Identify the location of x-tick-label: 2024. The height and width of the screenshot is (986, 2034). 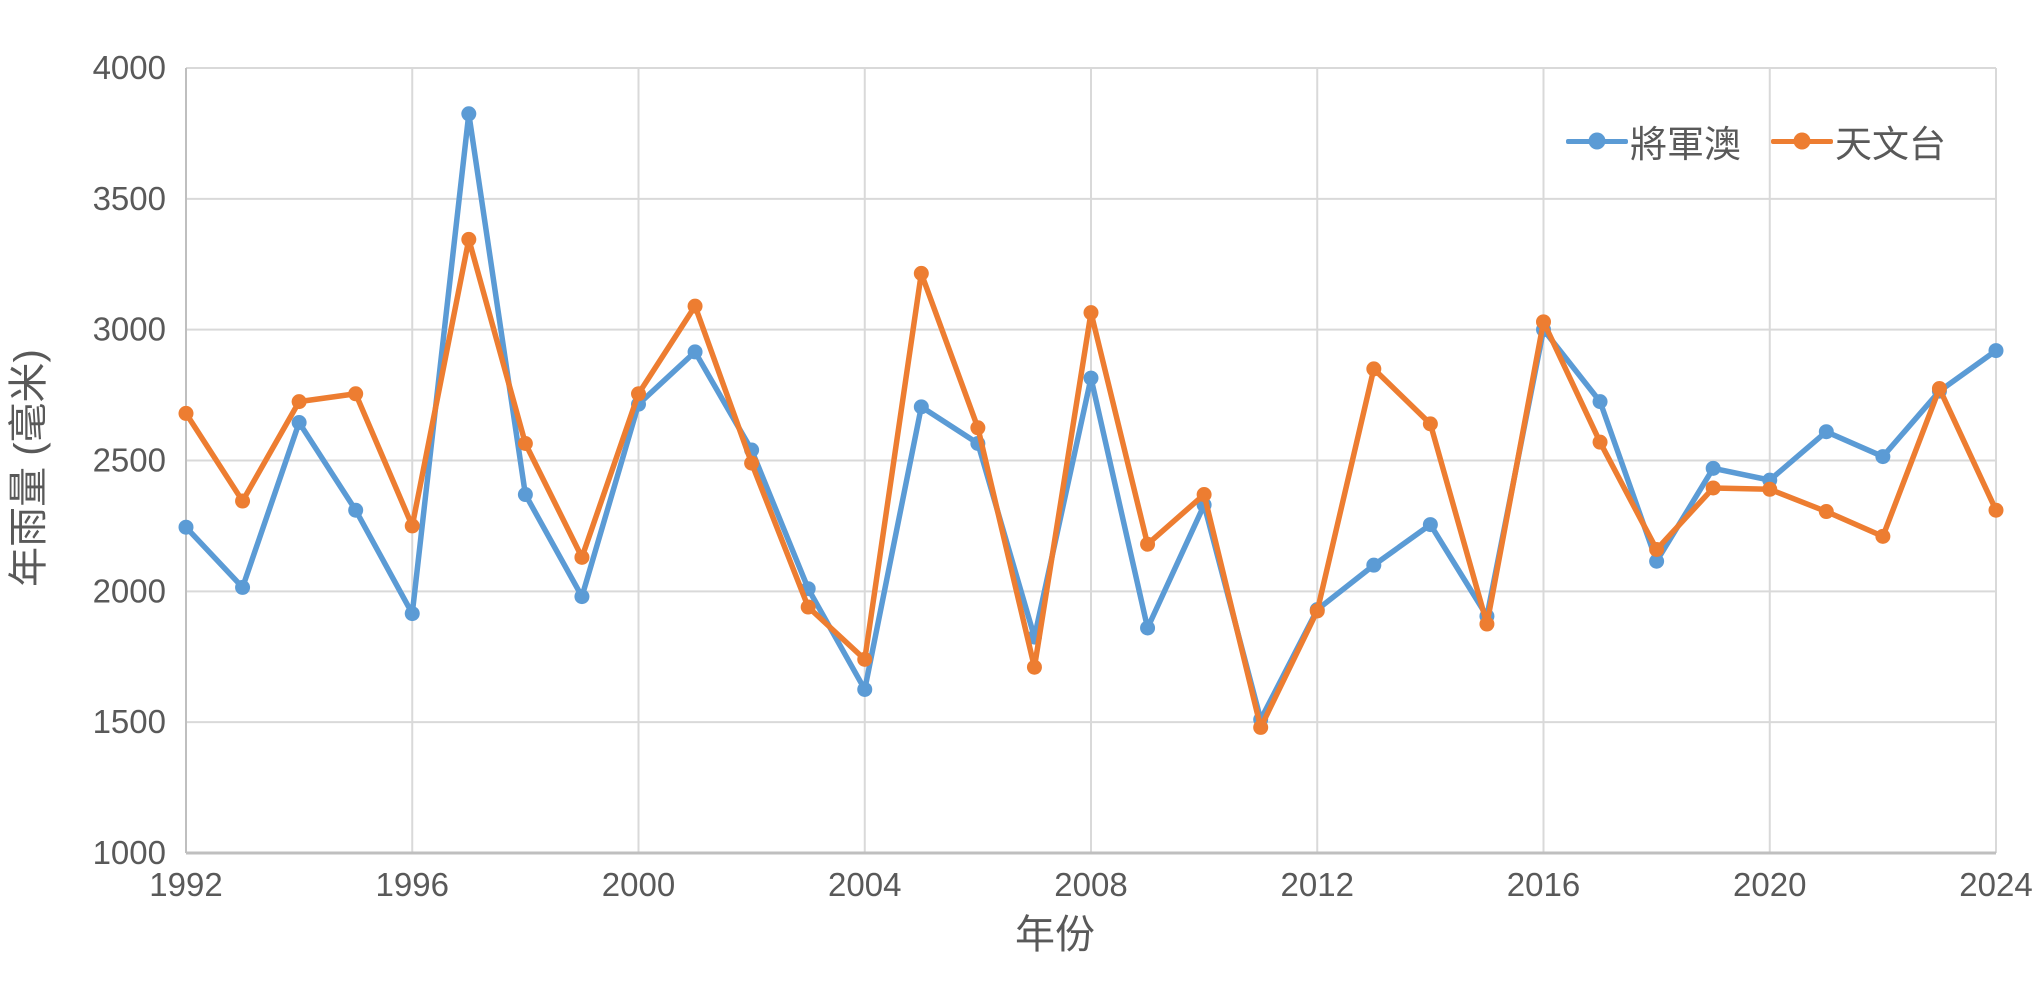
(1995, 884).